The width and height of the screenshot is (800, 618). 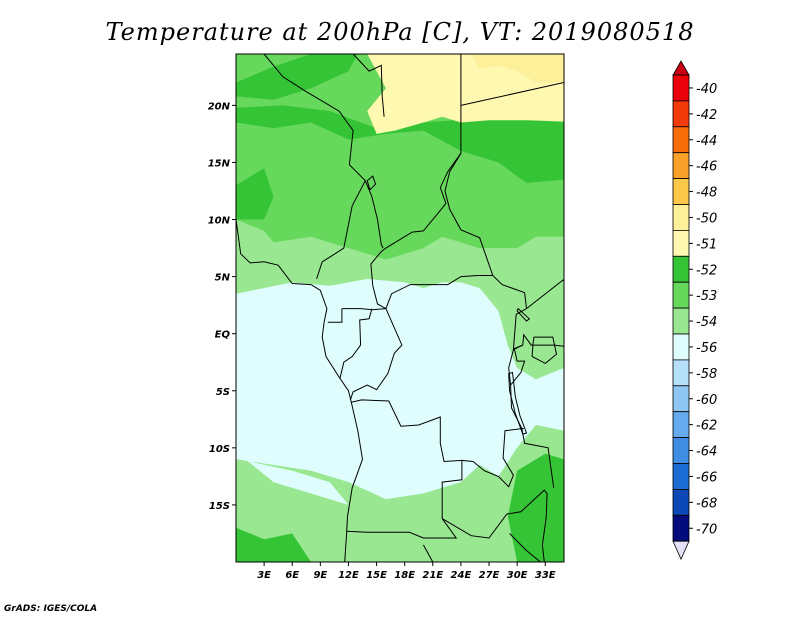 What do you see at coordinates (404, 575) in the screenshot?
I see `x-tick-label: 18E` at bounding box center [404, 575].